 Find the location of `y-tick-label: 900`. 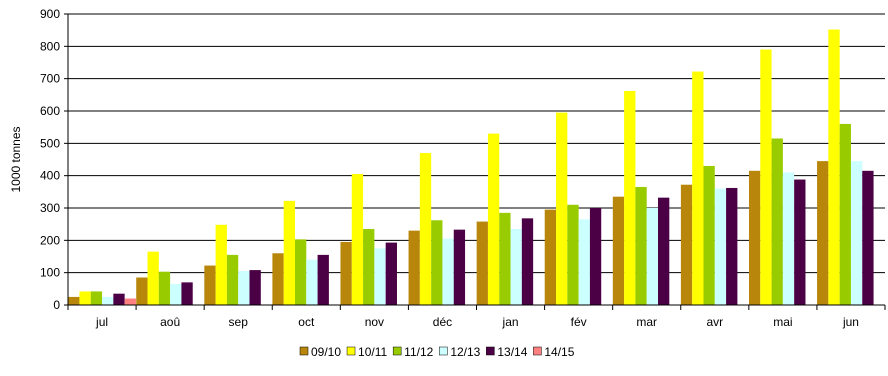

y-tick-label: 900 is located at coordinates (50, 14).